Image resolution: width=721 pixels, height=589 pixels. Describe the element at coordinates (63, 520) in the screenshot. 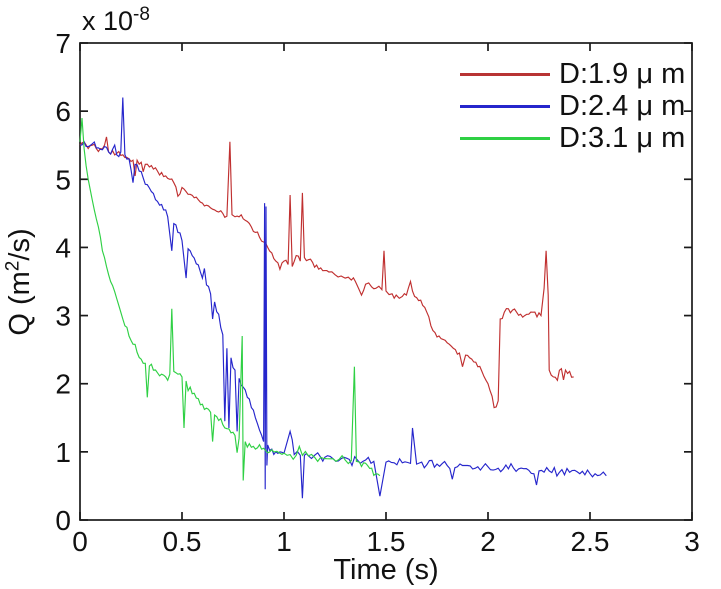

I see `y-tick-label: 0` at that location.